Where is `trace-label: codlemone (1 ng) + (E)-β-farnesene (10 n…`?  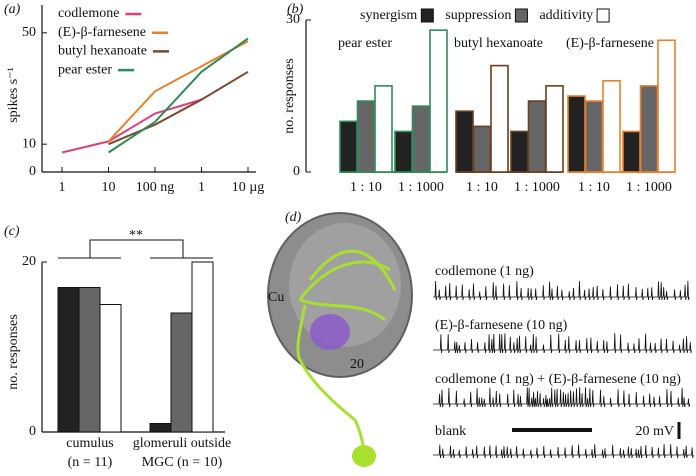
trace-label: codlemone (1 ng) + (E)-β-farnesene (10 n… is located at coordinates (558, 379).